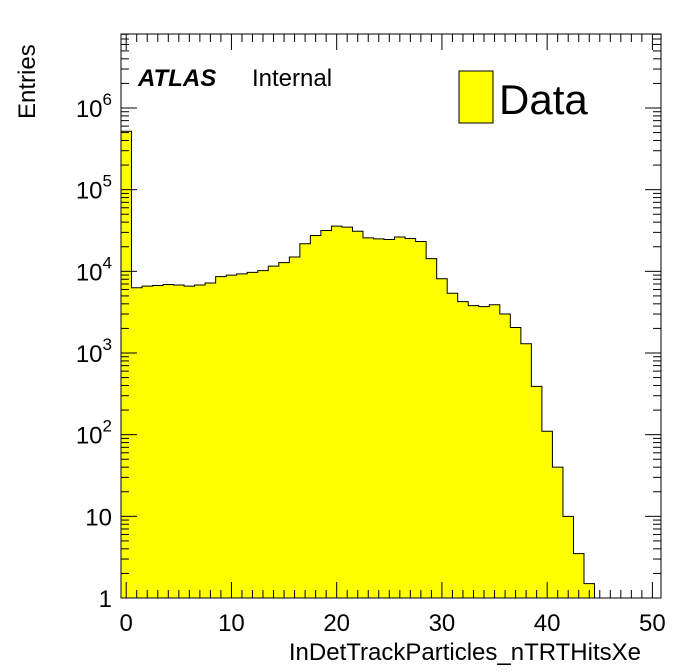  I want to click on y-tick-label: 10 2, so click(94, 433).